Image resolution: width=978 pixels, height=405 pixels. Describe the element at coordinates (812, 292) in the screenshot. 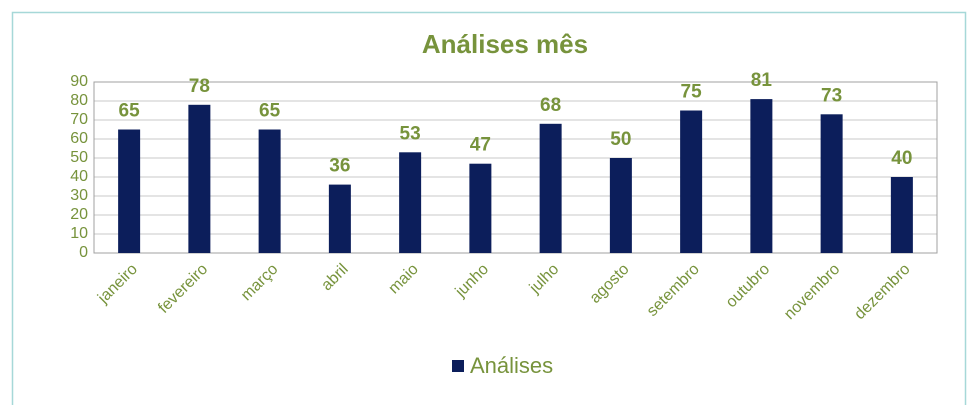

I see `x-tick-label: novembro` at that location.